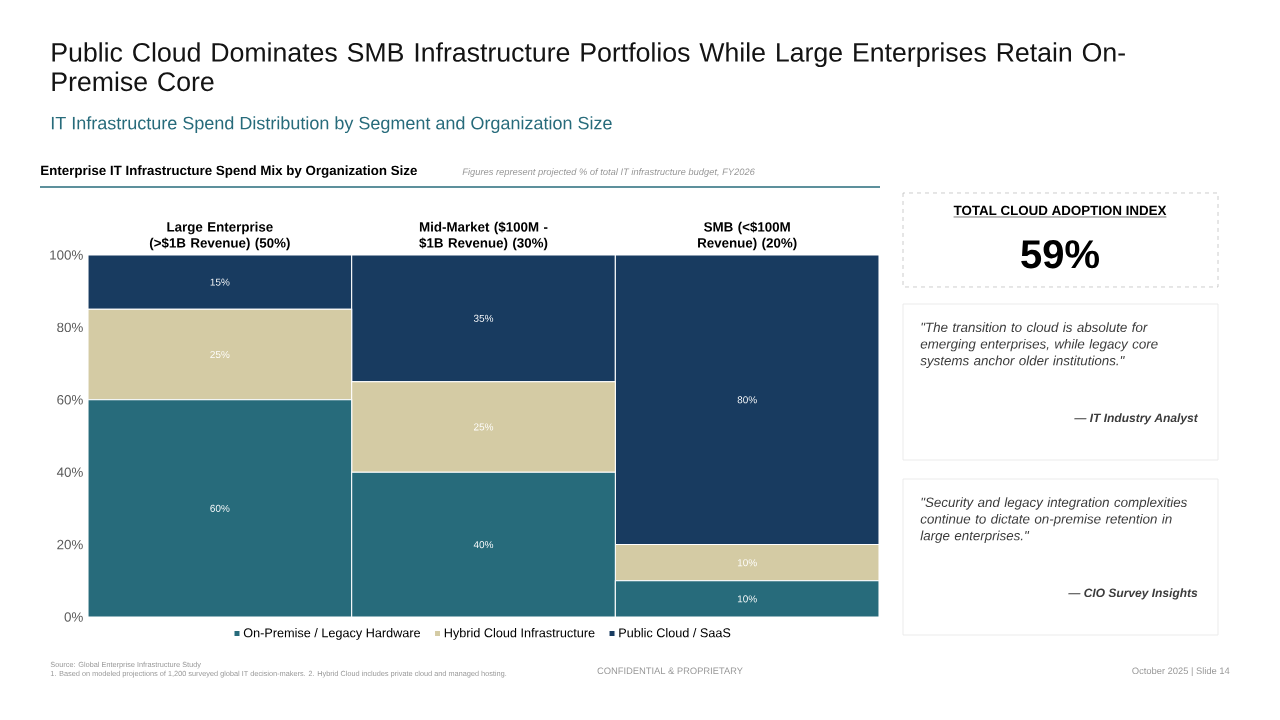 The height and width of the screenshot is (720, 1280). Describe the element at coordinates (747, 236) in the screenshot. I see `x-tick-label: SMB (<$100M Revenue) (20%)` at that location.